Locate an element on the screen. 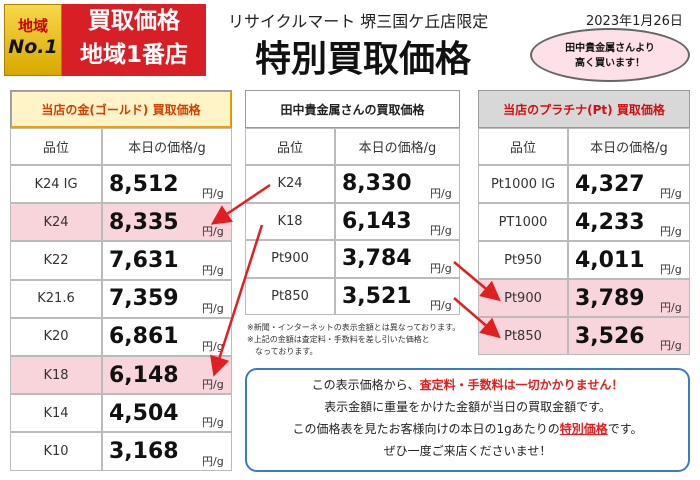  notice-text: です。 is located at coordinates (625, 429).